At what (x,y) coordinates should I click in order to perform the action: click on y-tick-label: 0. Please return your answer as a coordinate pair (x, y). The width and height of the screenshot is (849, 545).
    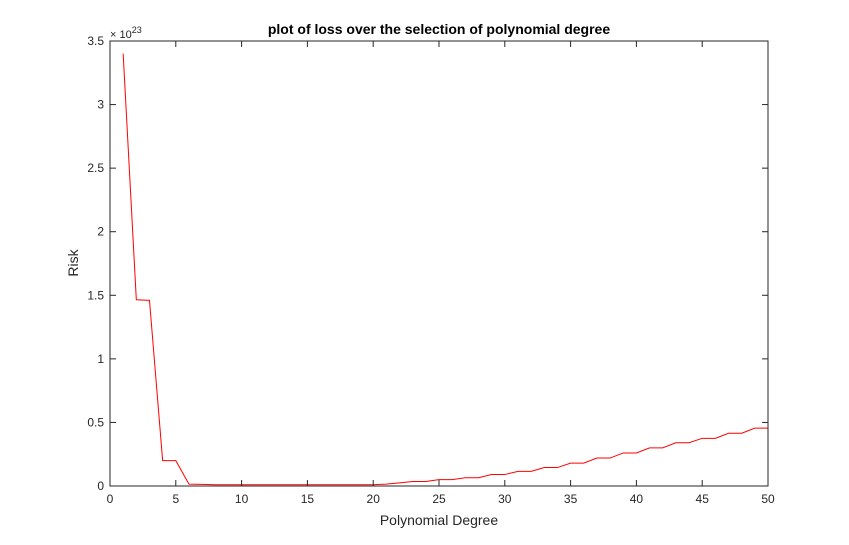
    Looking at the image, I should click on (100, 486).